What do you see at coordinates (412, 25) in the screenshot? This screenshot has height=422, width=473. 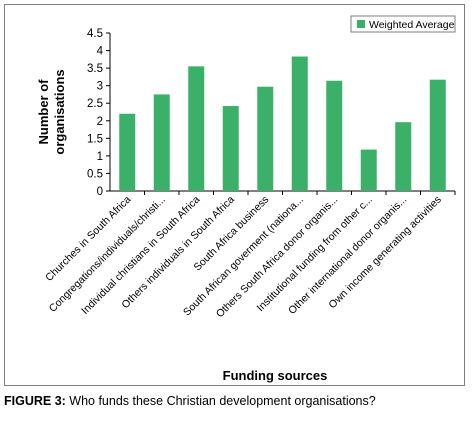 I see `legend-label: Weighted Average` at bounding box center [412, 25].